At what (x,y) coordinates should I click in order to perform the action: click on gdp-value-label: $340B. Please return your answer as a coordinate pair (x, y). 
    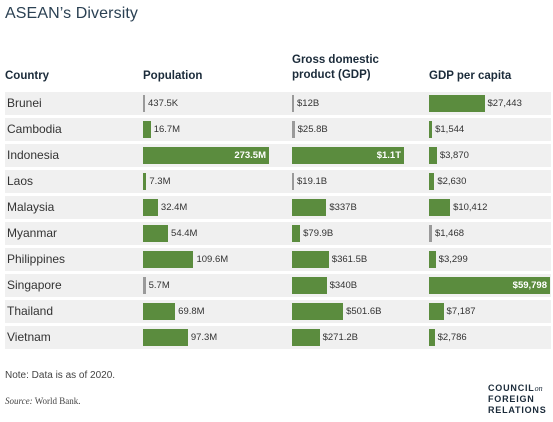
    Looking at the image, I should click on (343, 285).